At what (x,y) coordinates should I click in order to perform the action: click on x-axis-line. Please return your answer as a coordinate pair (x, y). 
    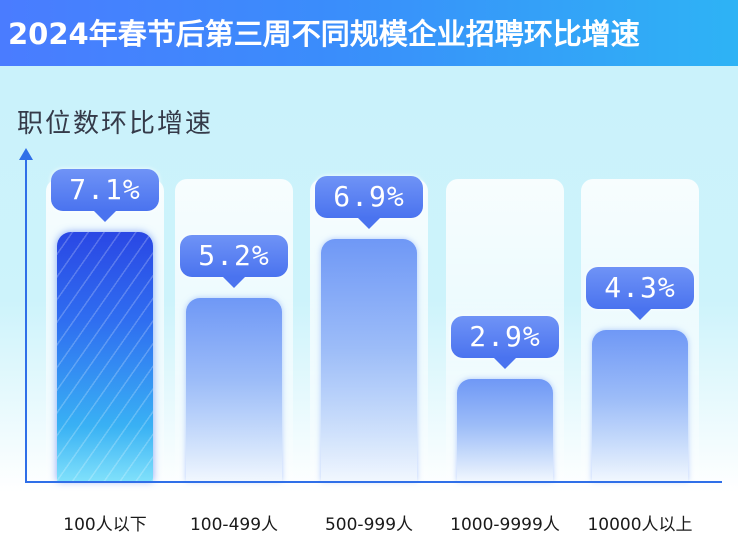
    Looking at the image, I should click on (373, 482).